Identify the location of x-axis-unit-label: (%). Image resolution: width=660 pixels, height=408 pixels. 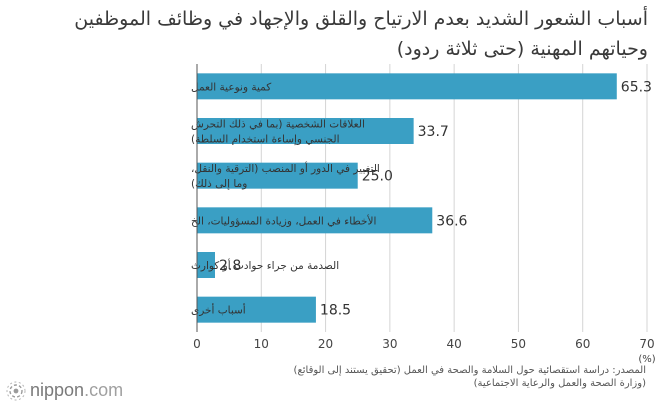
(646, 359).